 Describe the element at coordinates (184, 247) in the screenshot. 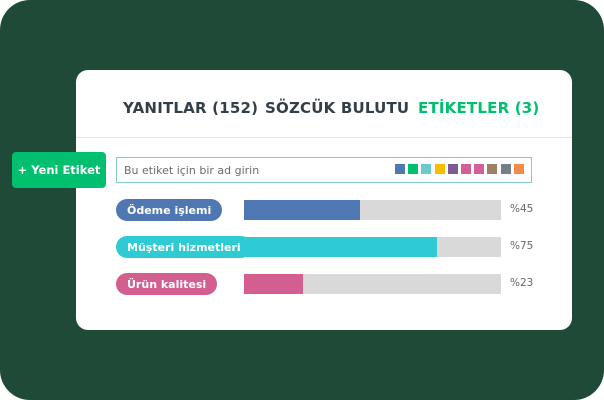

I see `tag-pill: Müşteri hizmetleri` at that location.